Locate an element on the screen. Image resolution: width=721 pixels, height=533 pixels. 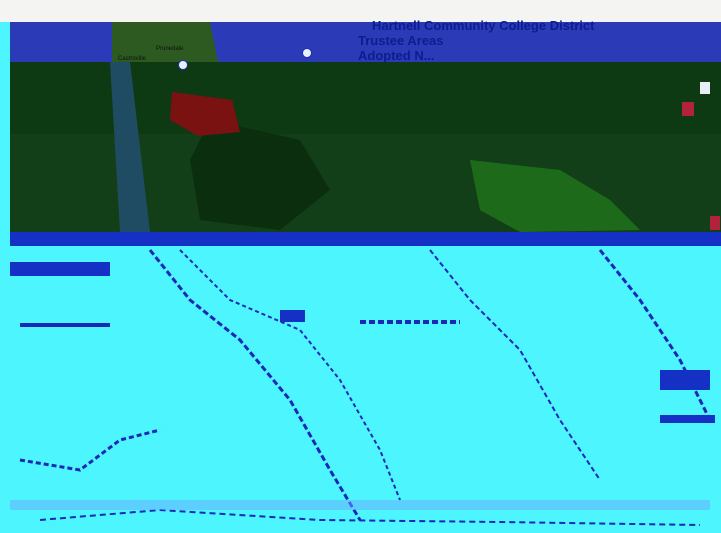
basemap-top-strip is located at coordinates (360, 11).